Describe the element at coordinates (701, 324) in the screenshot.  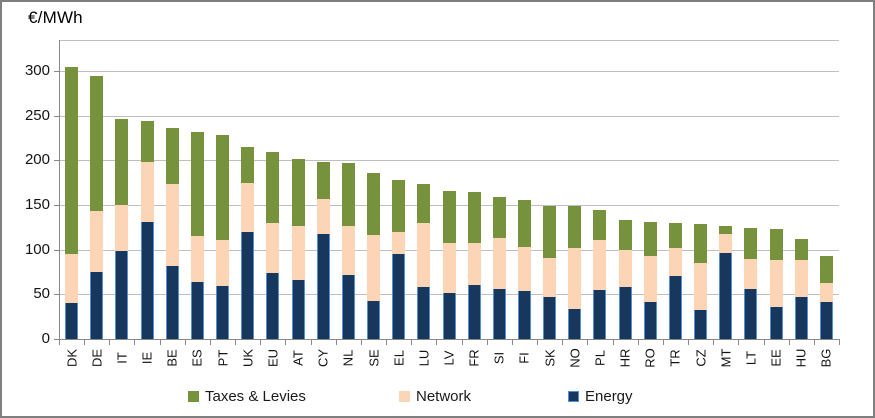
I see `bar-cz-energy` at that location.